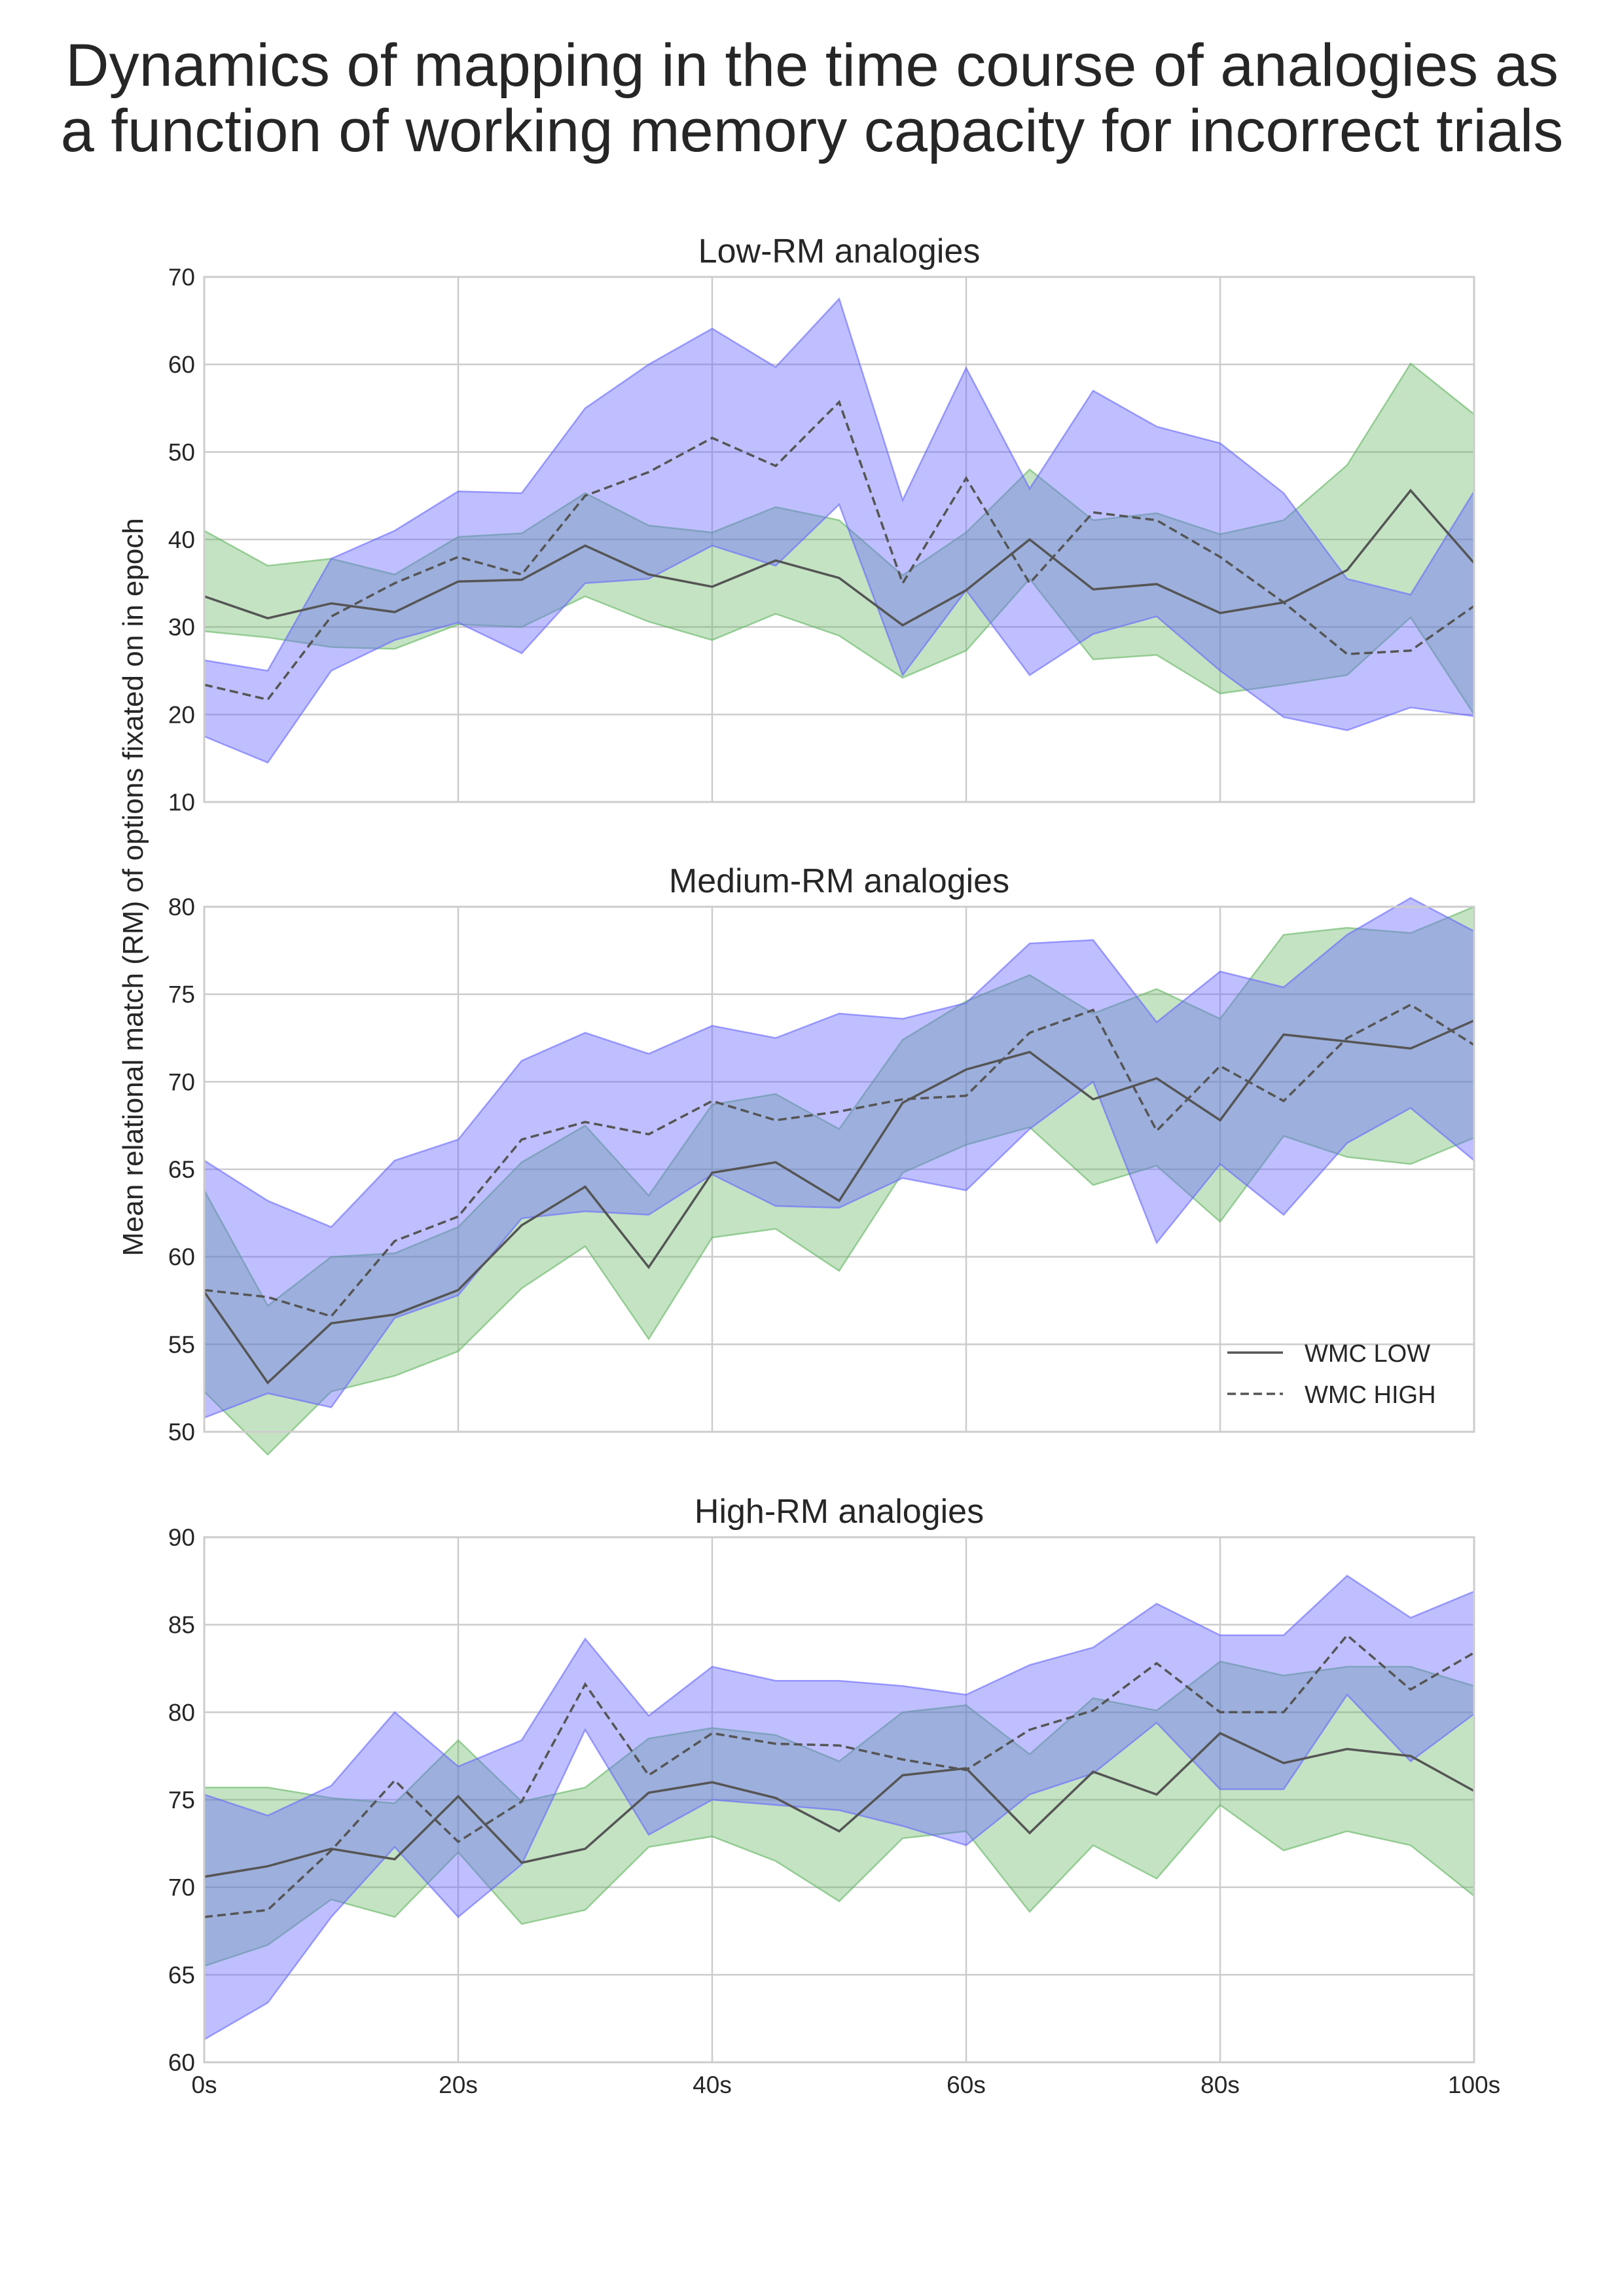  Describe the element at coordinates (839, 251) in the screenshot. I see `panel-title: Low-RM analogies` at that location.